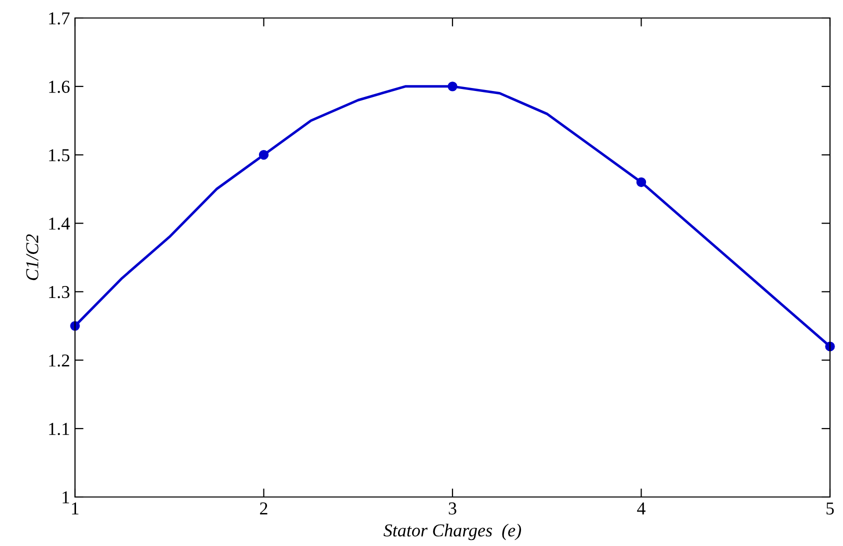 Image resolution: width=843 pixels, height=546 pixels. I want to click on y-tick-label: 1.7, so click(59, 18).